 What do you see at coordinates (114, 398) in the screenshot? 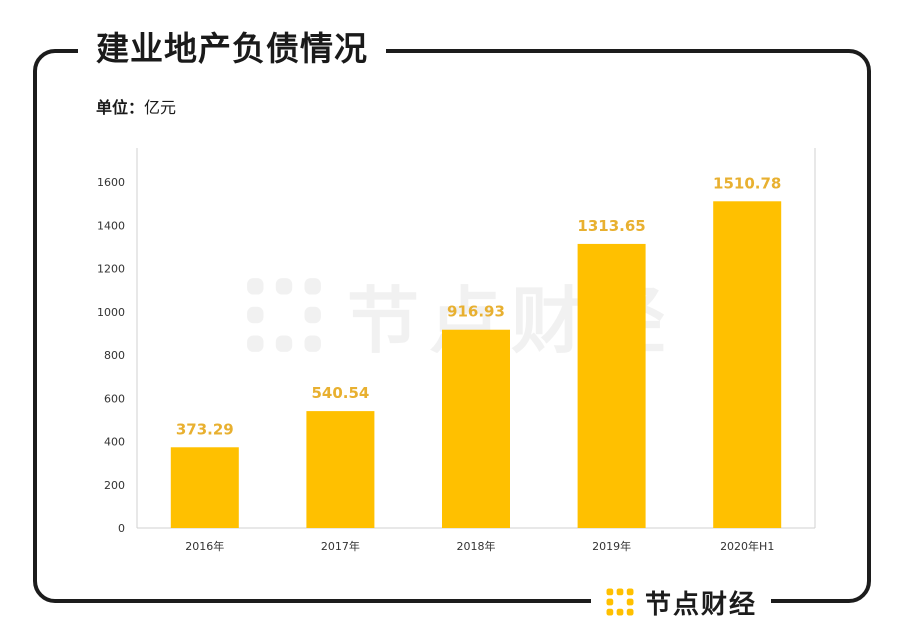
I see `y-tick-label: 600` at bounding box center [114, 398].